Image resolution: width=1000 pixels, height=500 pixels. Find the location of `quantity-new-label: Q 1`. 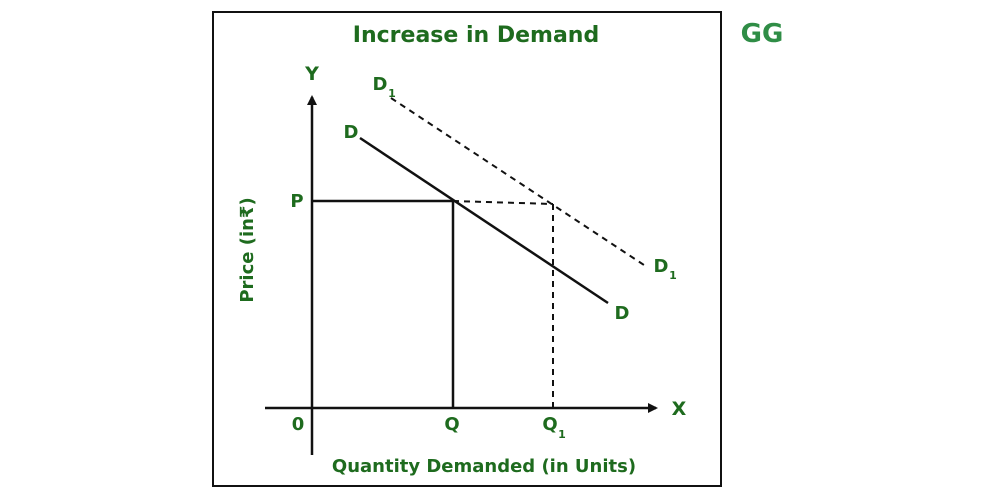

quantity-new-label: Q 1 is located at coordinates (553, 427).